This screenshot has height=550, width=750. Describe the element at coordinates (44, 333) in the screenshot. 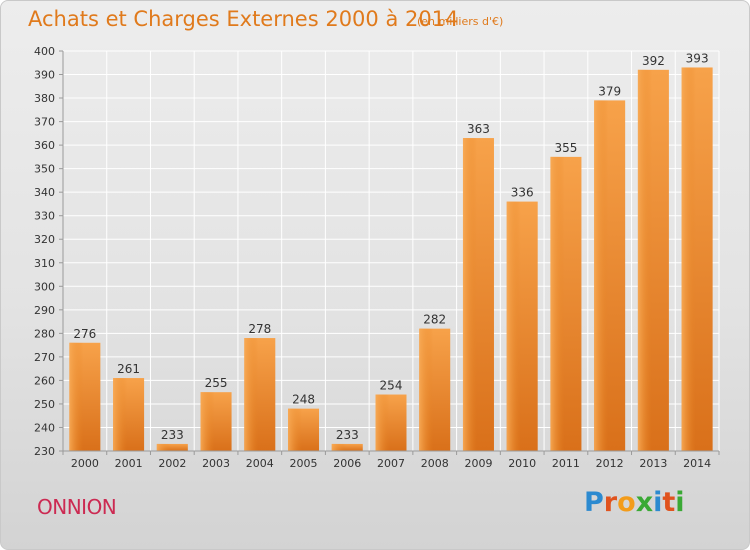

I see `y-tick-label: 280` at that location.